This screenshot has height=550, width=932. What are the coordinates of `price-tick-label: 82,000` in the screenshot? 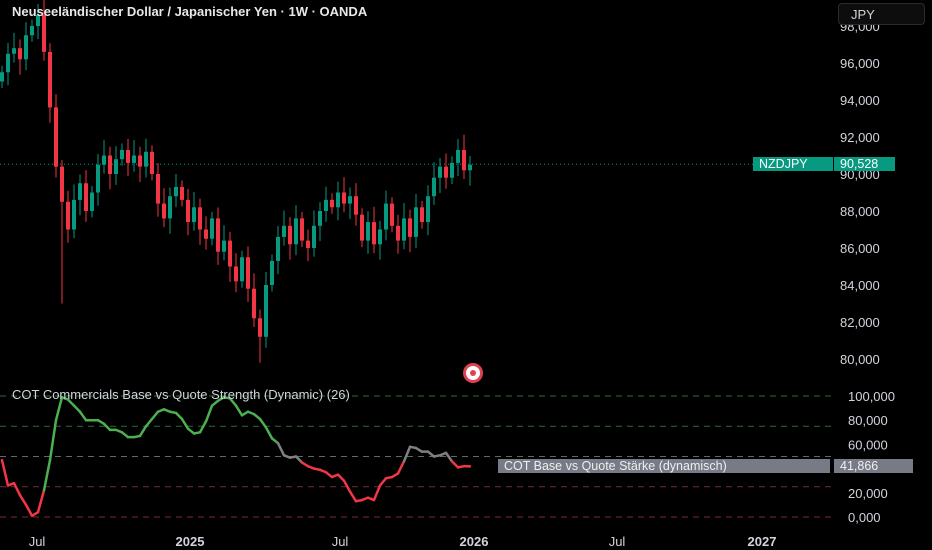 It's located at (860, 322).